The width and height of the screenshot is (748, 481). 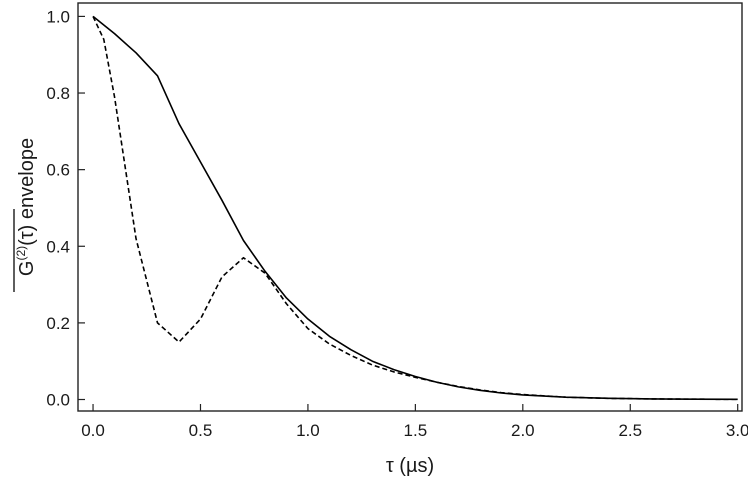 What do you see at coordinates (27, 269) in the screenshot?
I see `y-axis-label-base: G` at bounding box center [27, 269].